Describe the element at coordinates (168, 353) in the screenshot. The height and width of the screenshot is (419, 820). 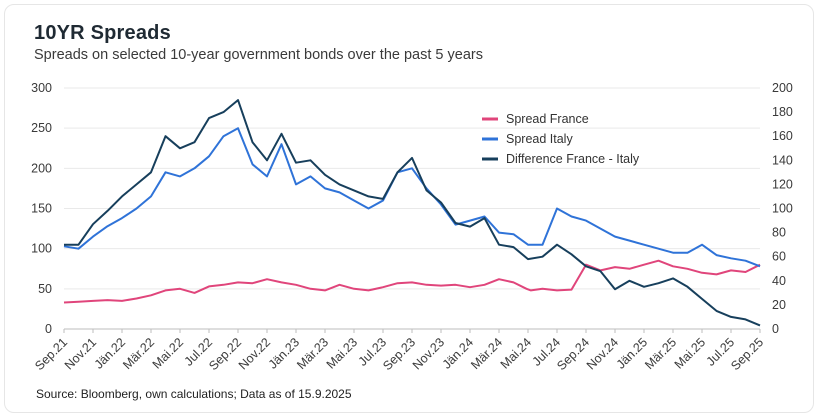
I see `x-tick-label: Mai.22` at that location.